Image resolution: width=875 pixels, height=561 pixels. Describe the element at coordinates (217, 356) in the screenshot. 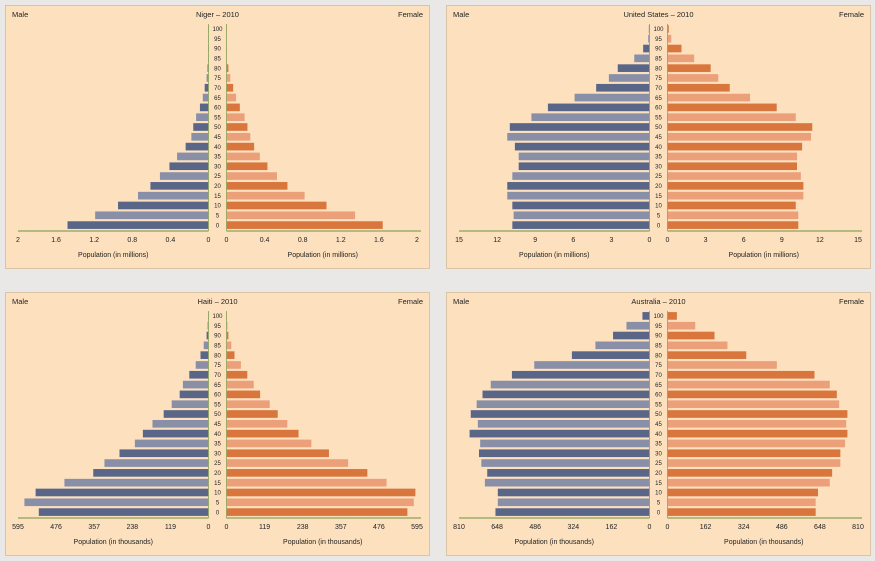

I see `age-label: 80` at that location.